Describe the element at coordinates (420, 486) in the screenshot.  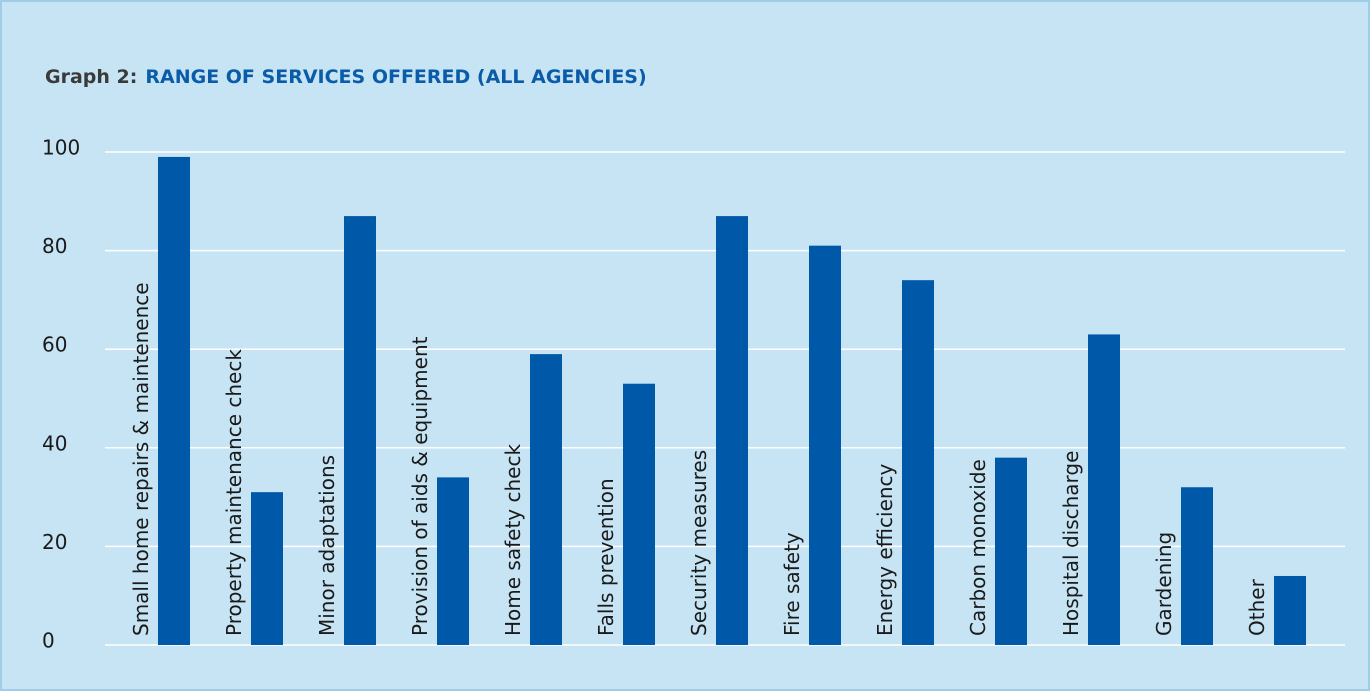
I see `x-tick-label: Provision of aids & equipment` at that location.